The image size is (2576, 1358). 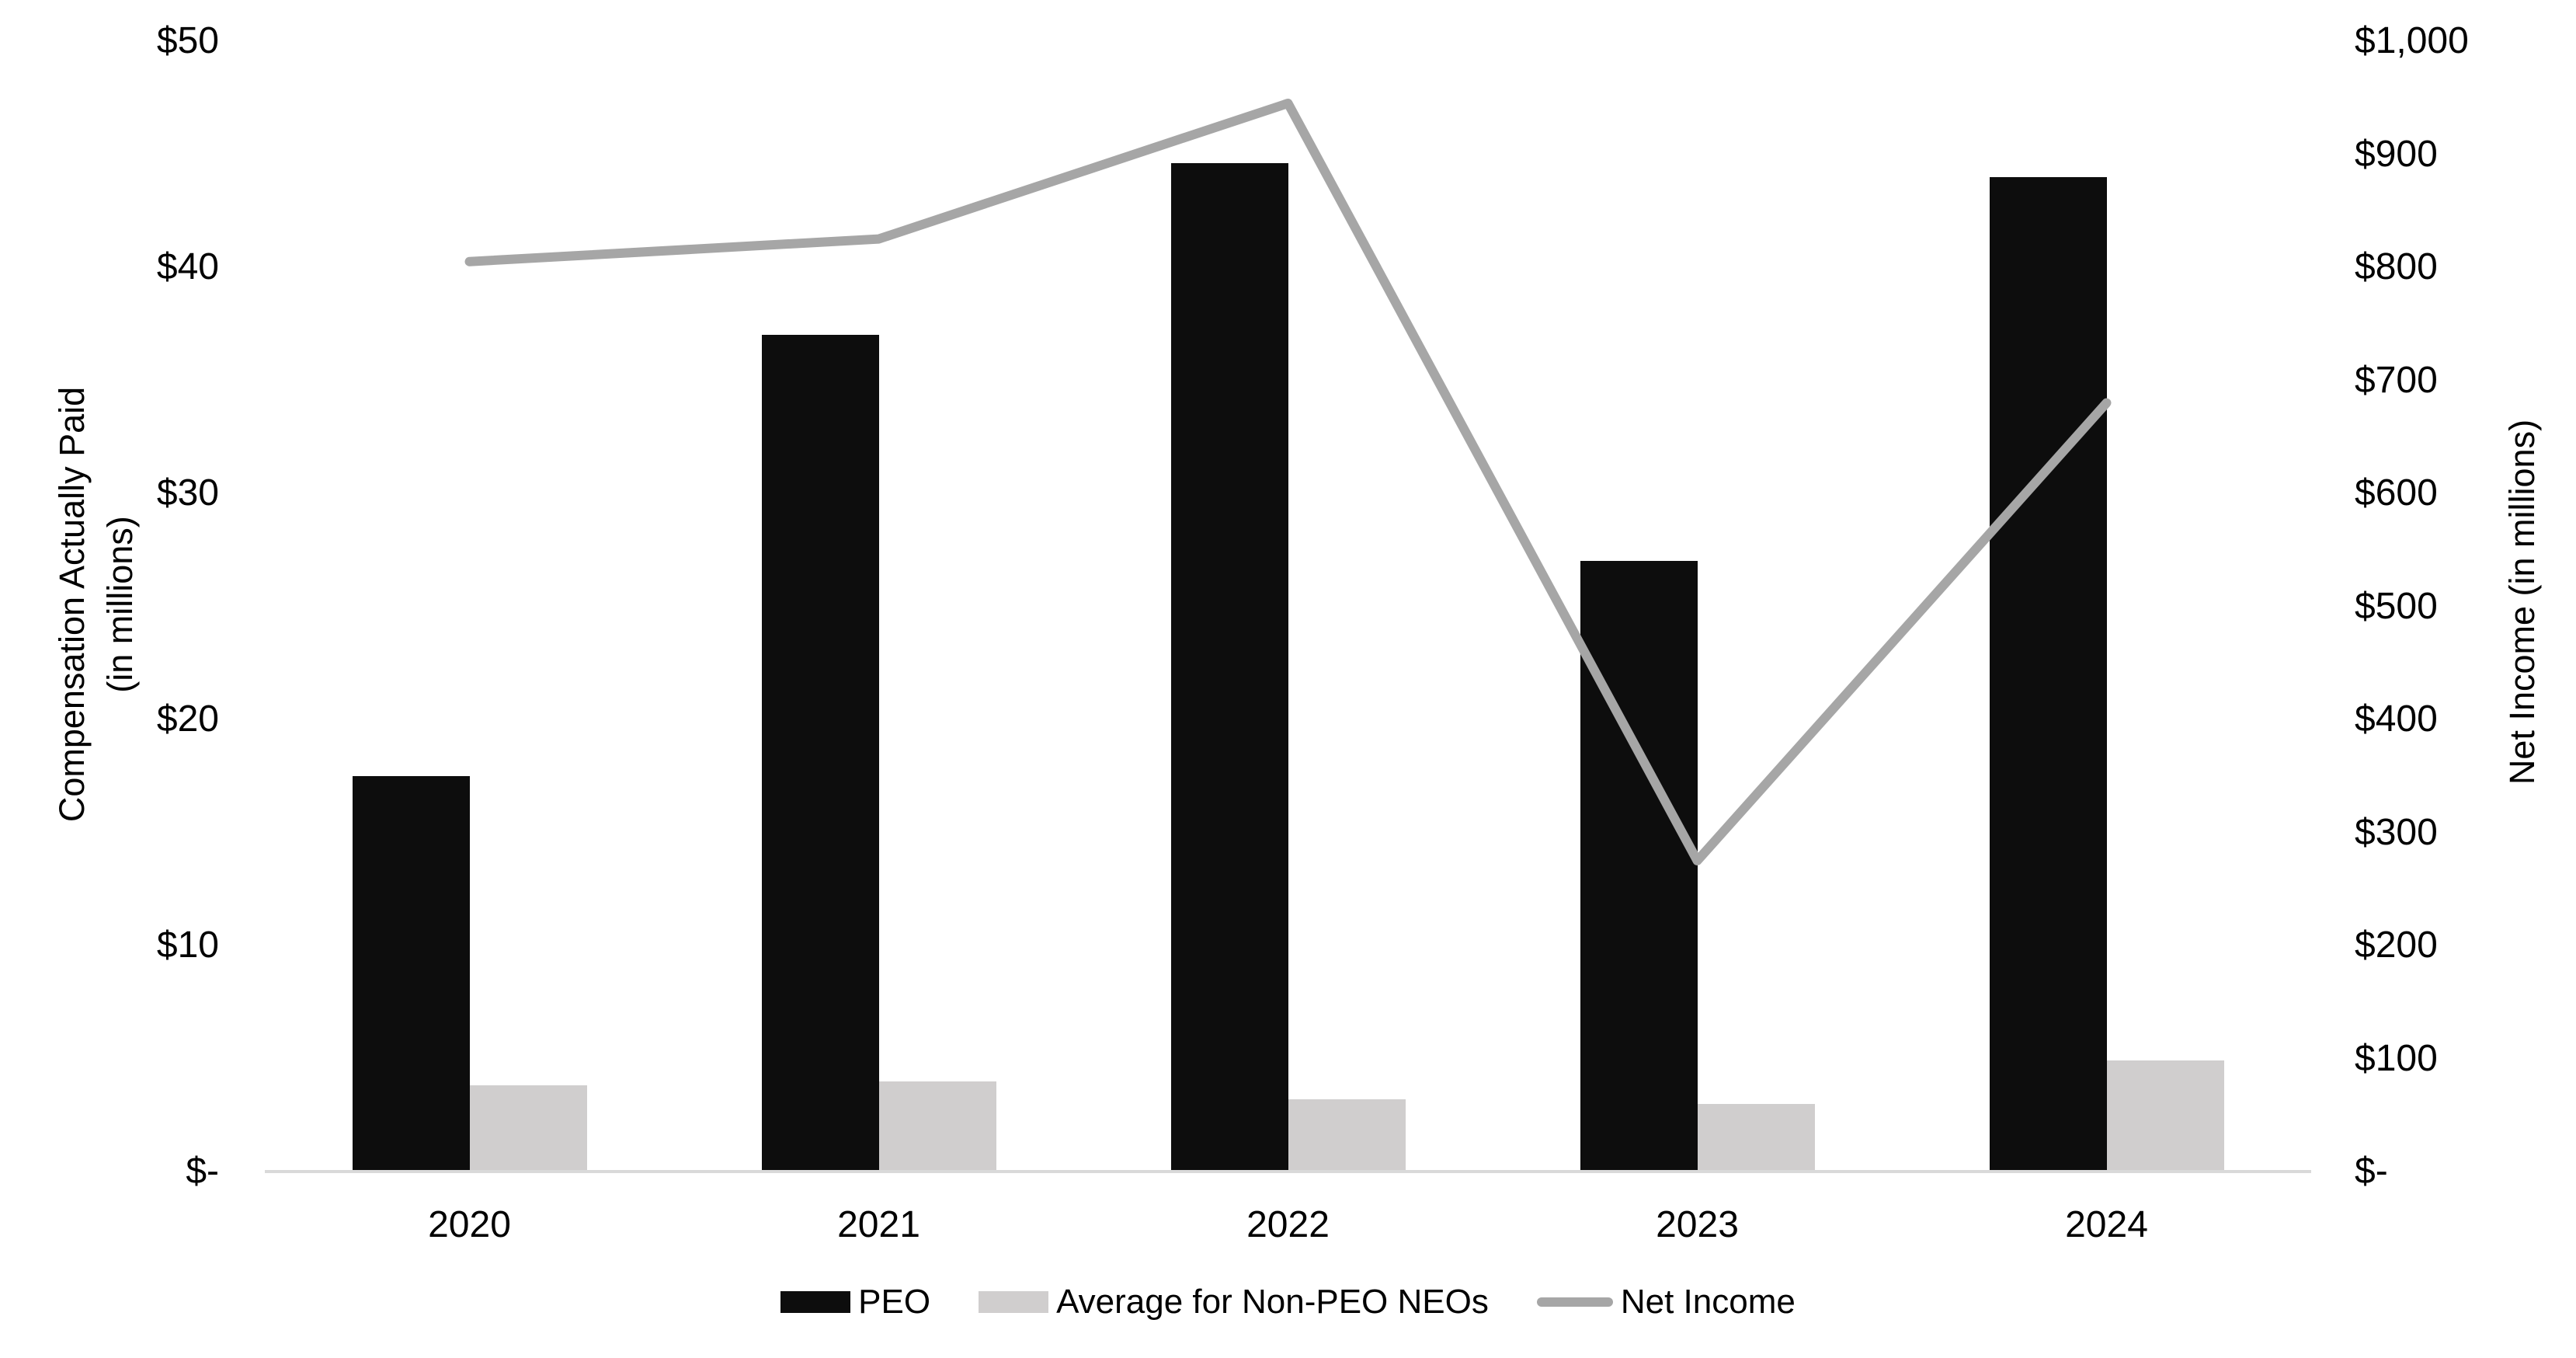 I want to click on left-tick-10: $10, so click(x=187, y=945).